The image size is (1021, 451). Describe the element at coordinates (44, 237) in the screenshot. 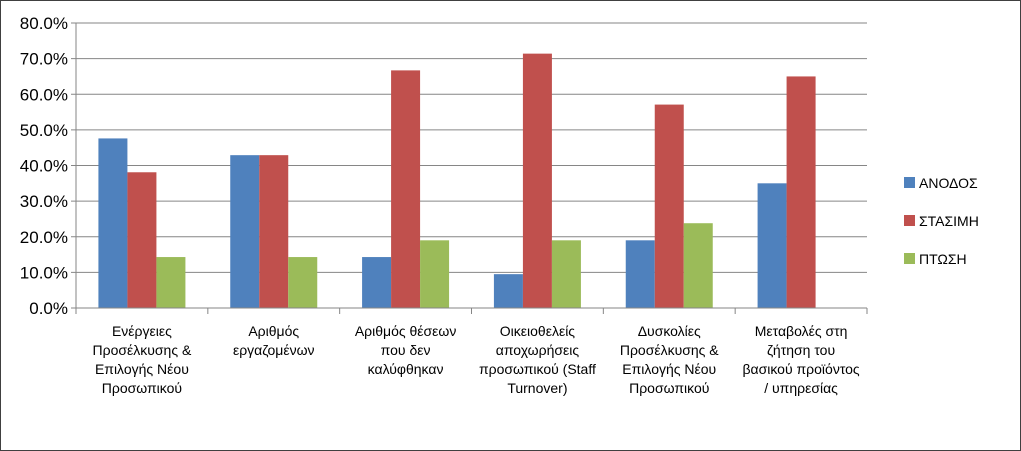

I see `y-tick-label: 20.0%` at that location.